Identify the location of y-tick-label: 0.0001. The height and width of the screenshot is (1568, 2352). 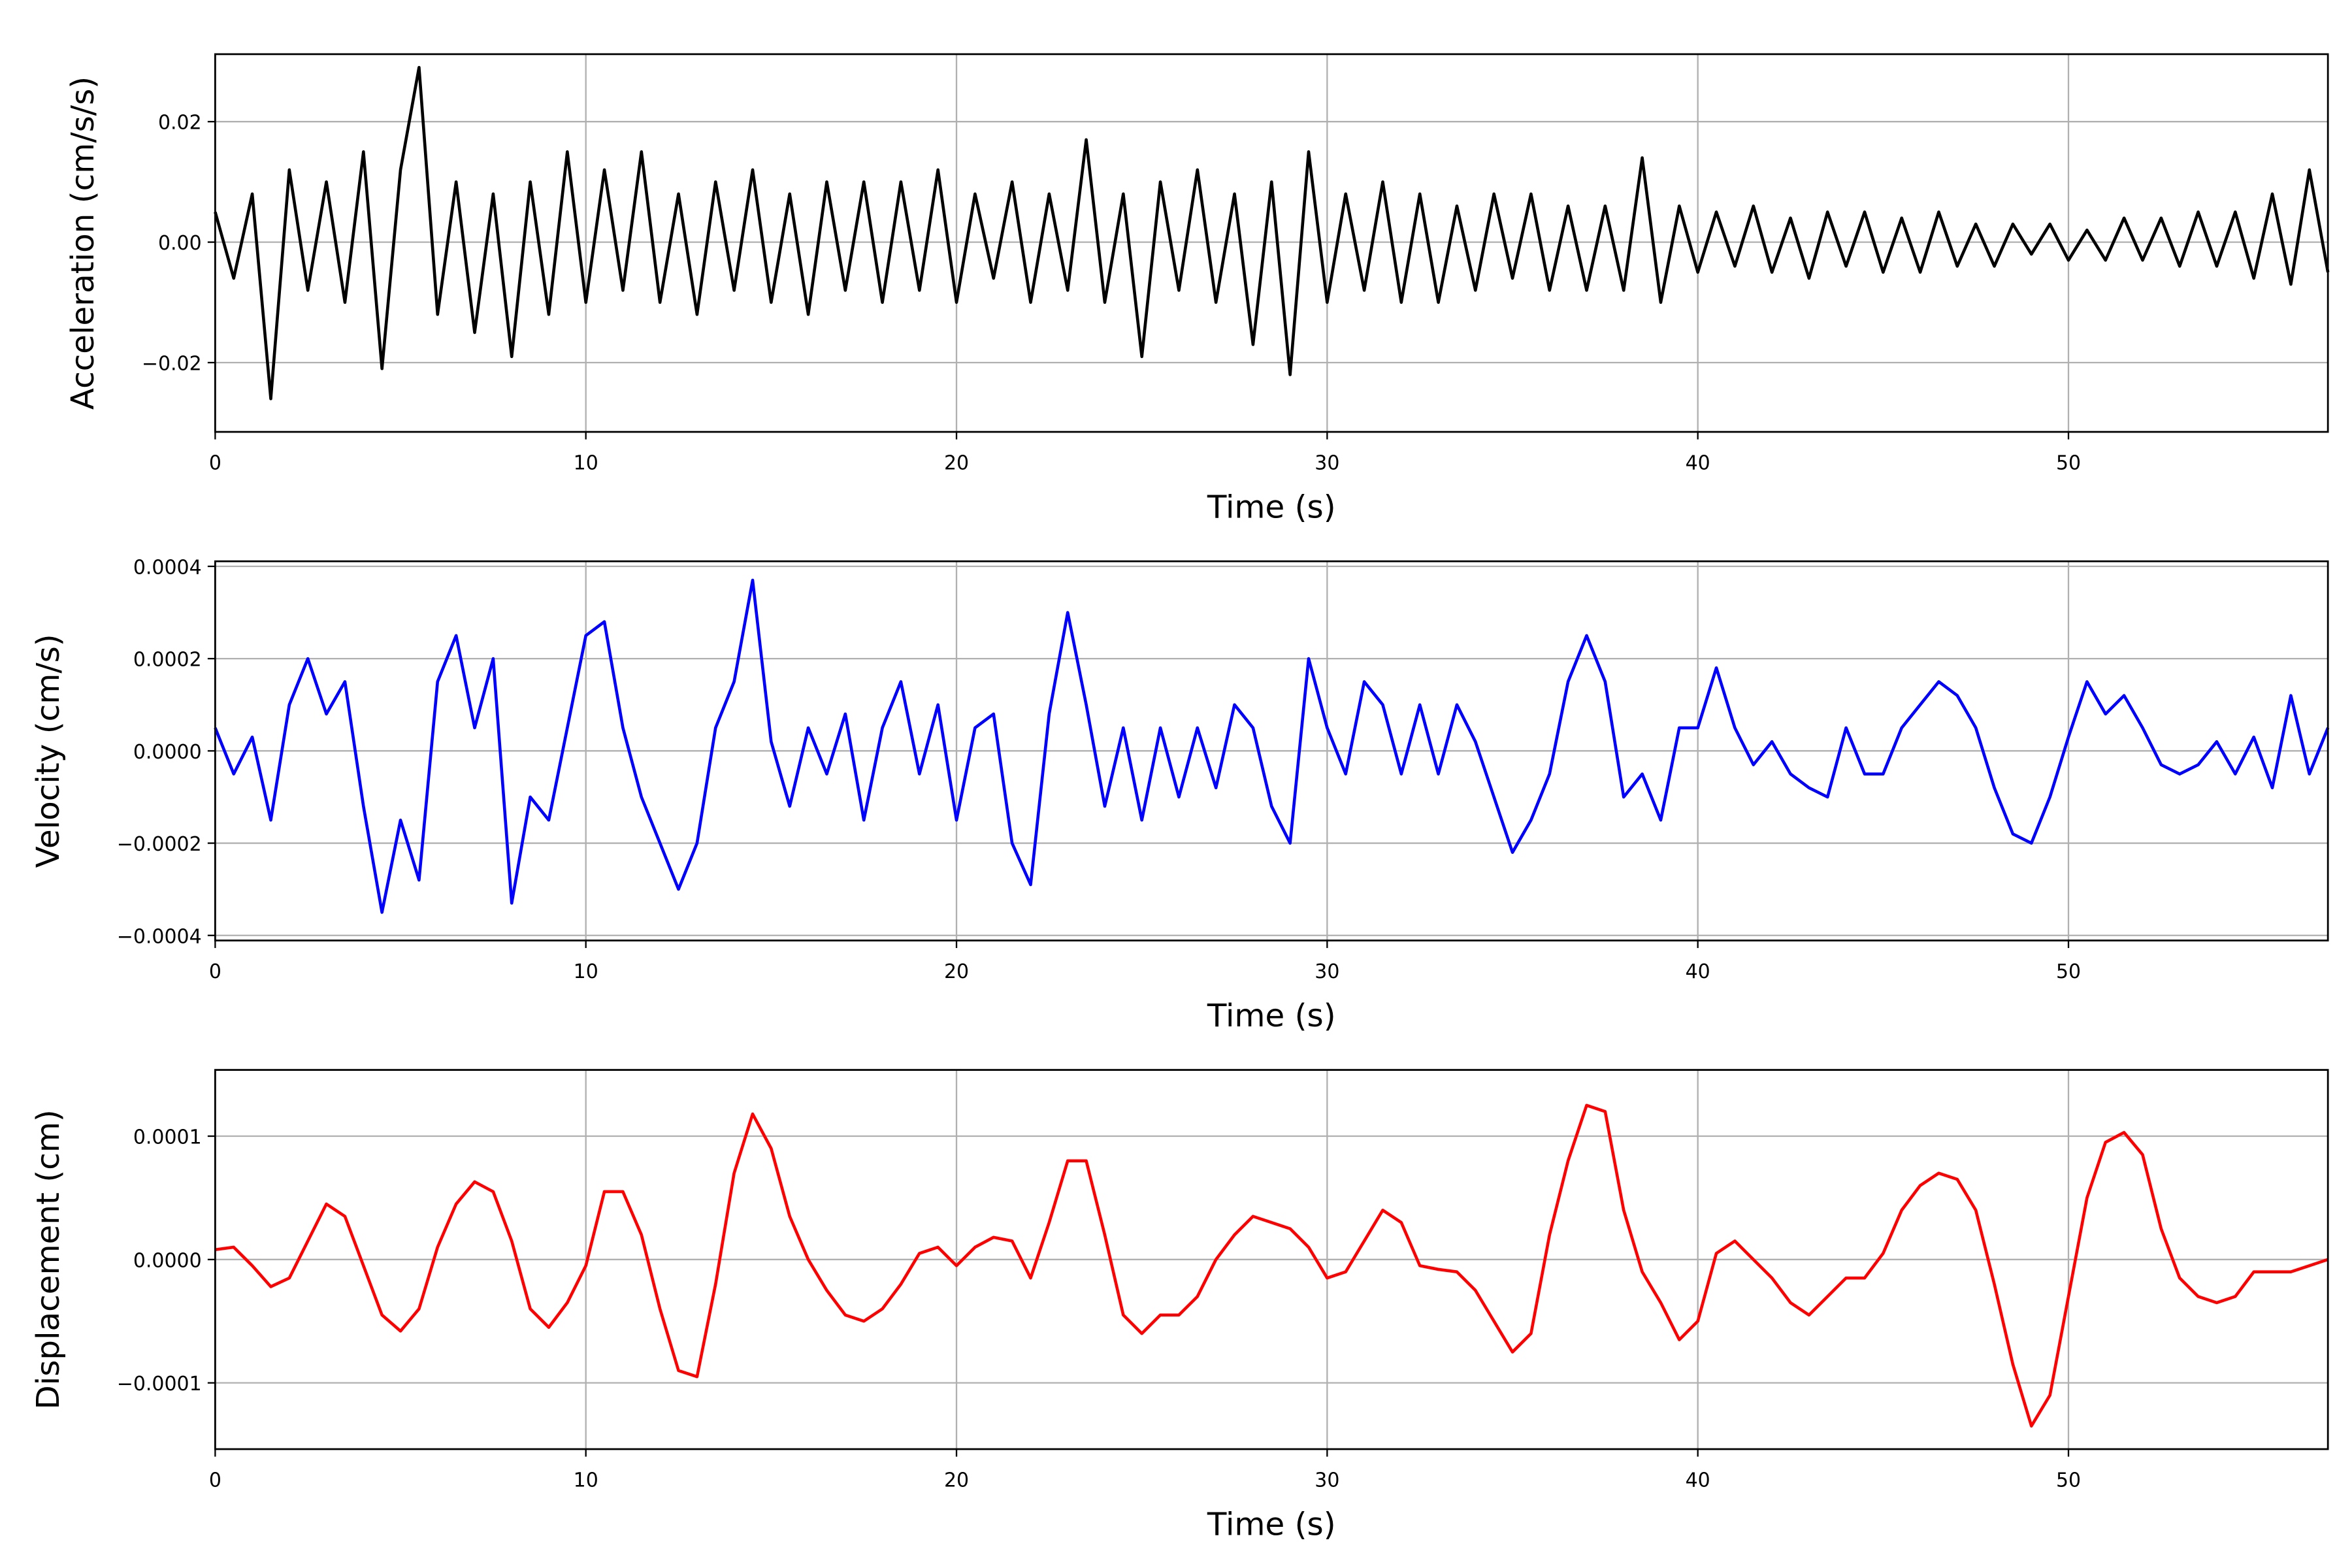
(167, 1137).